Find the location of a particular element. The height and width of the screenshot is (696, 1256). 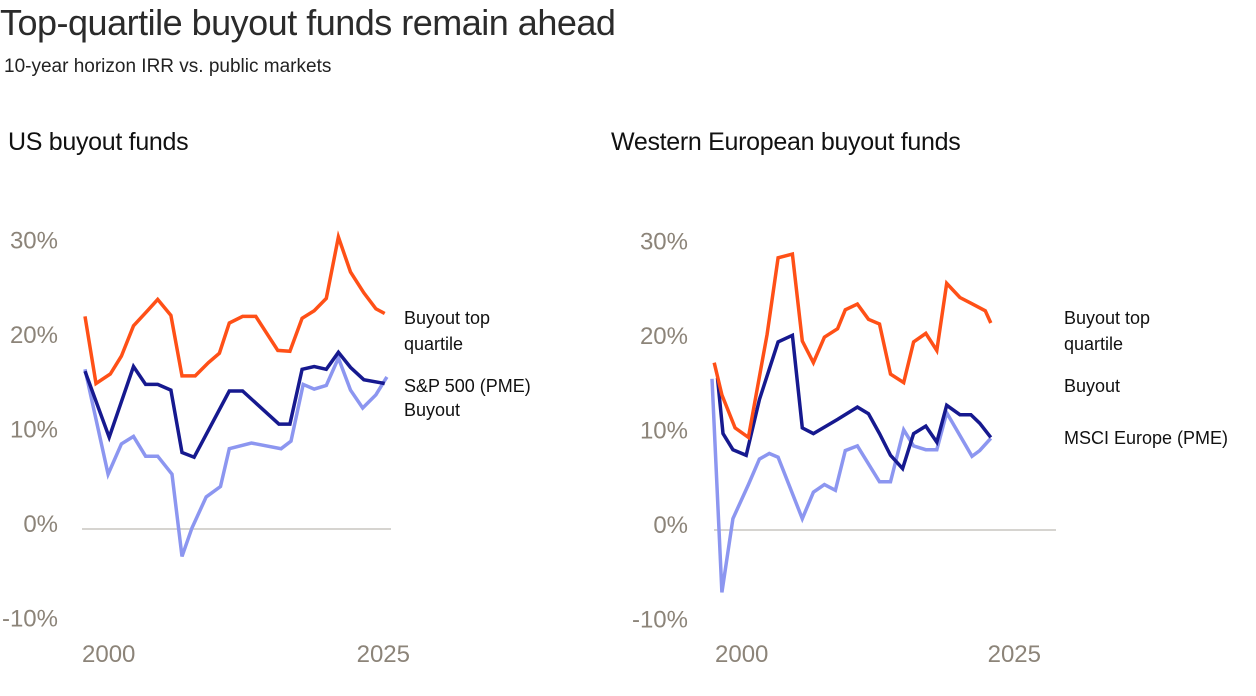

europe-legend-label: quartile is located at coordinates (1093, 344).